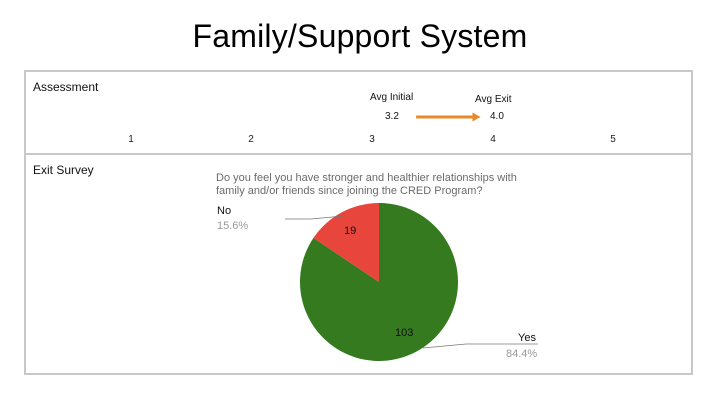  What do you see at coordinates (392, 97) in the screenshot?
I see `avg-initial-label: Avg Initial` at bounding box center [392, 97].